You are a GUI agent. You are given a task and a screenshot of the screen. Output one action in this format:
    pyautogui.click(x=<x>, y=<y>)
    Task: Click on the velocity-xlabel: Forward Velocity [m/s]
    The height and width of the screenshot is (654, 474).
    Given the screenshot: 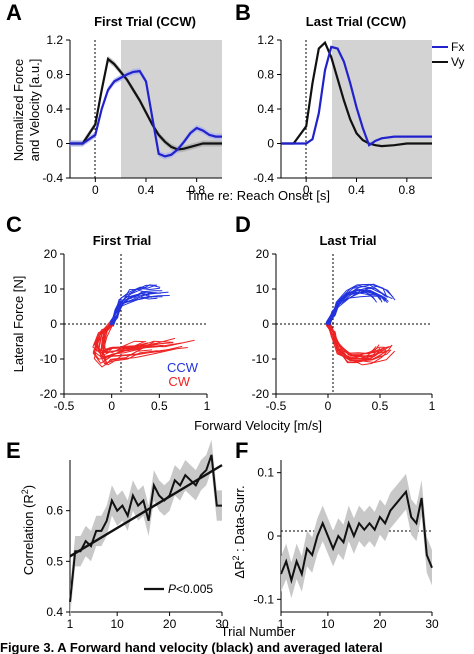 What is the action you would take?
    pyautogui.click(x=258, y=425)
    